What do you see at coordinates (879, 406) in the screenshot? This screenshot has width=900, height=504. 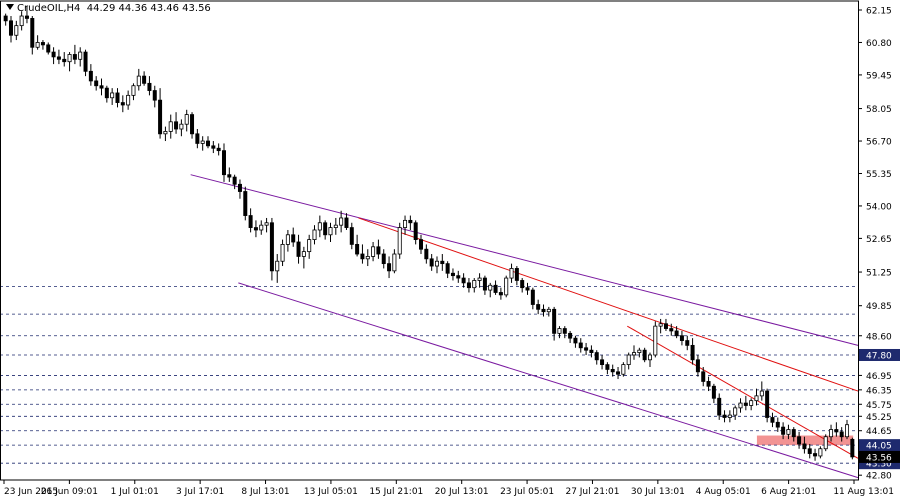 I see `y-tick-label: 45.75` at bounding box center [879, 406].